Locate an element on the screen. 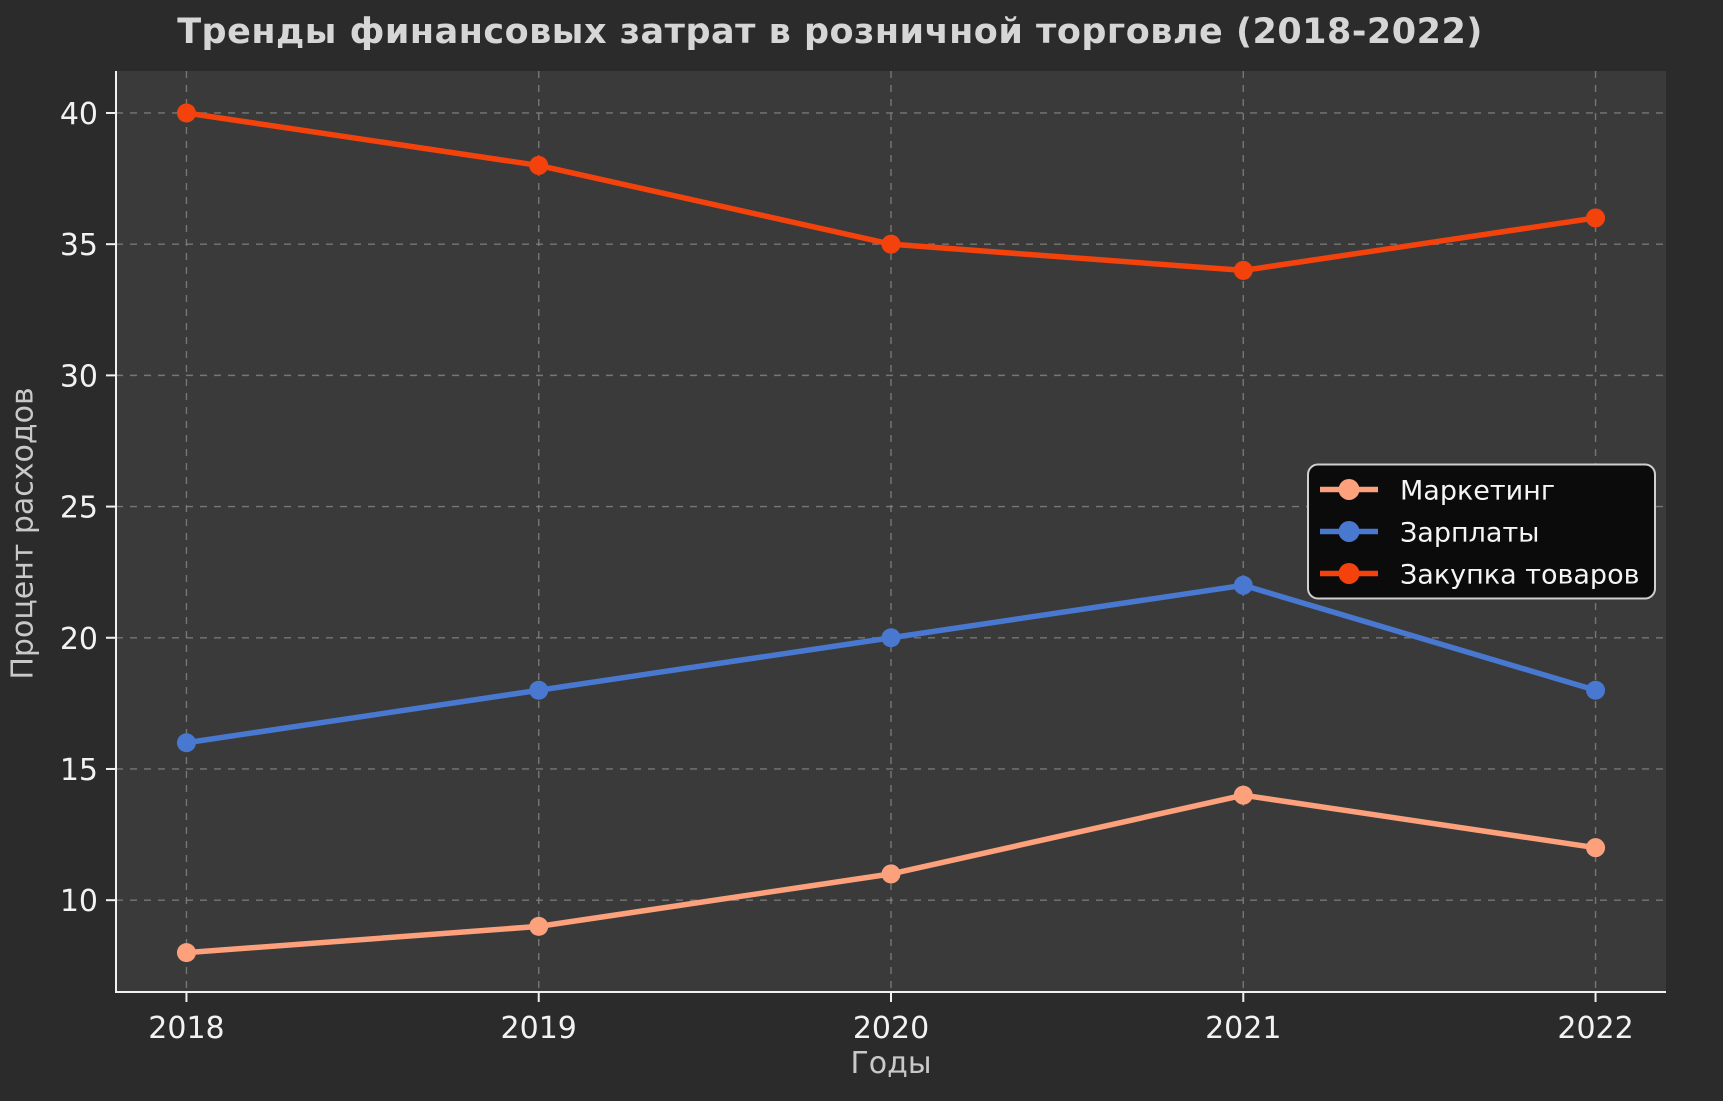 The height and width of the screenshot is (1101, 1723). x-tick-label: 2021 is located at coordinates (1243, 1028).